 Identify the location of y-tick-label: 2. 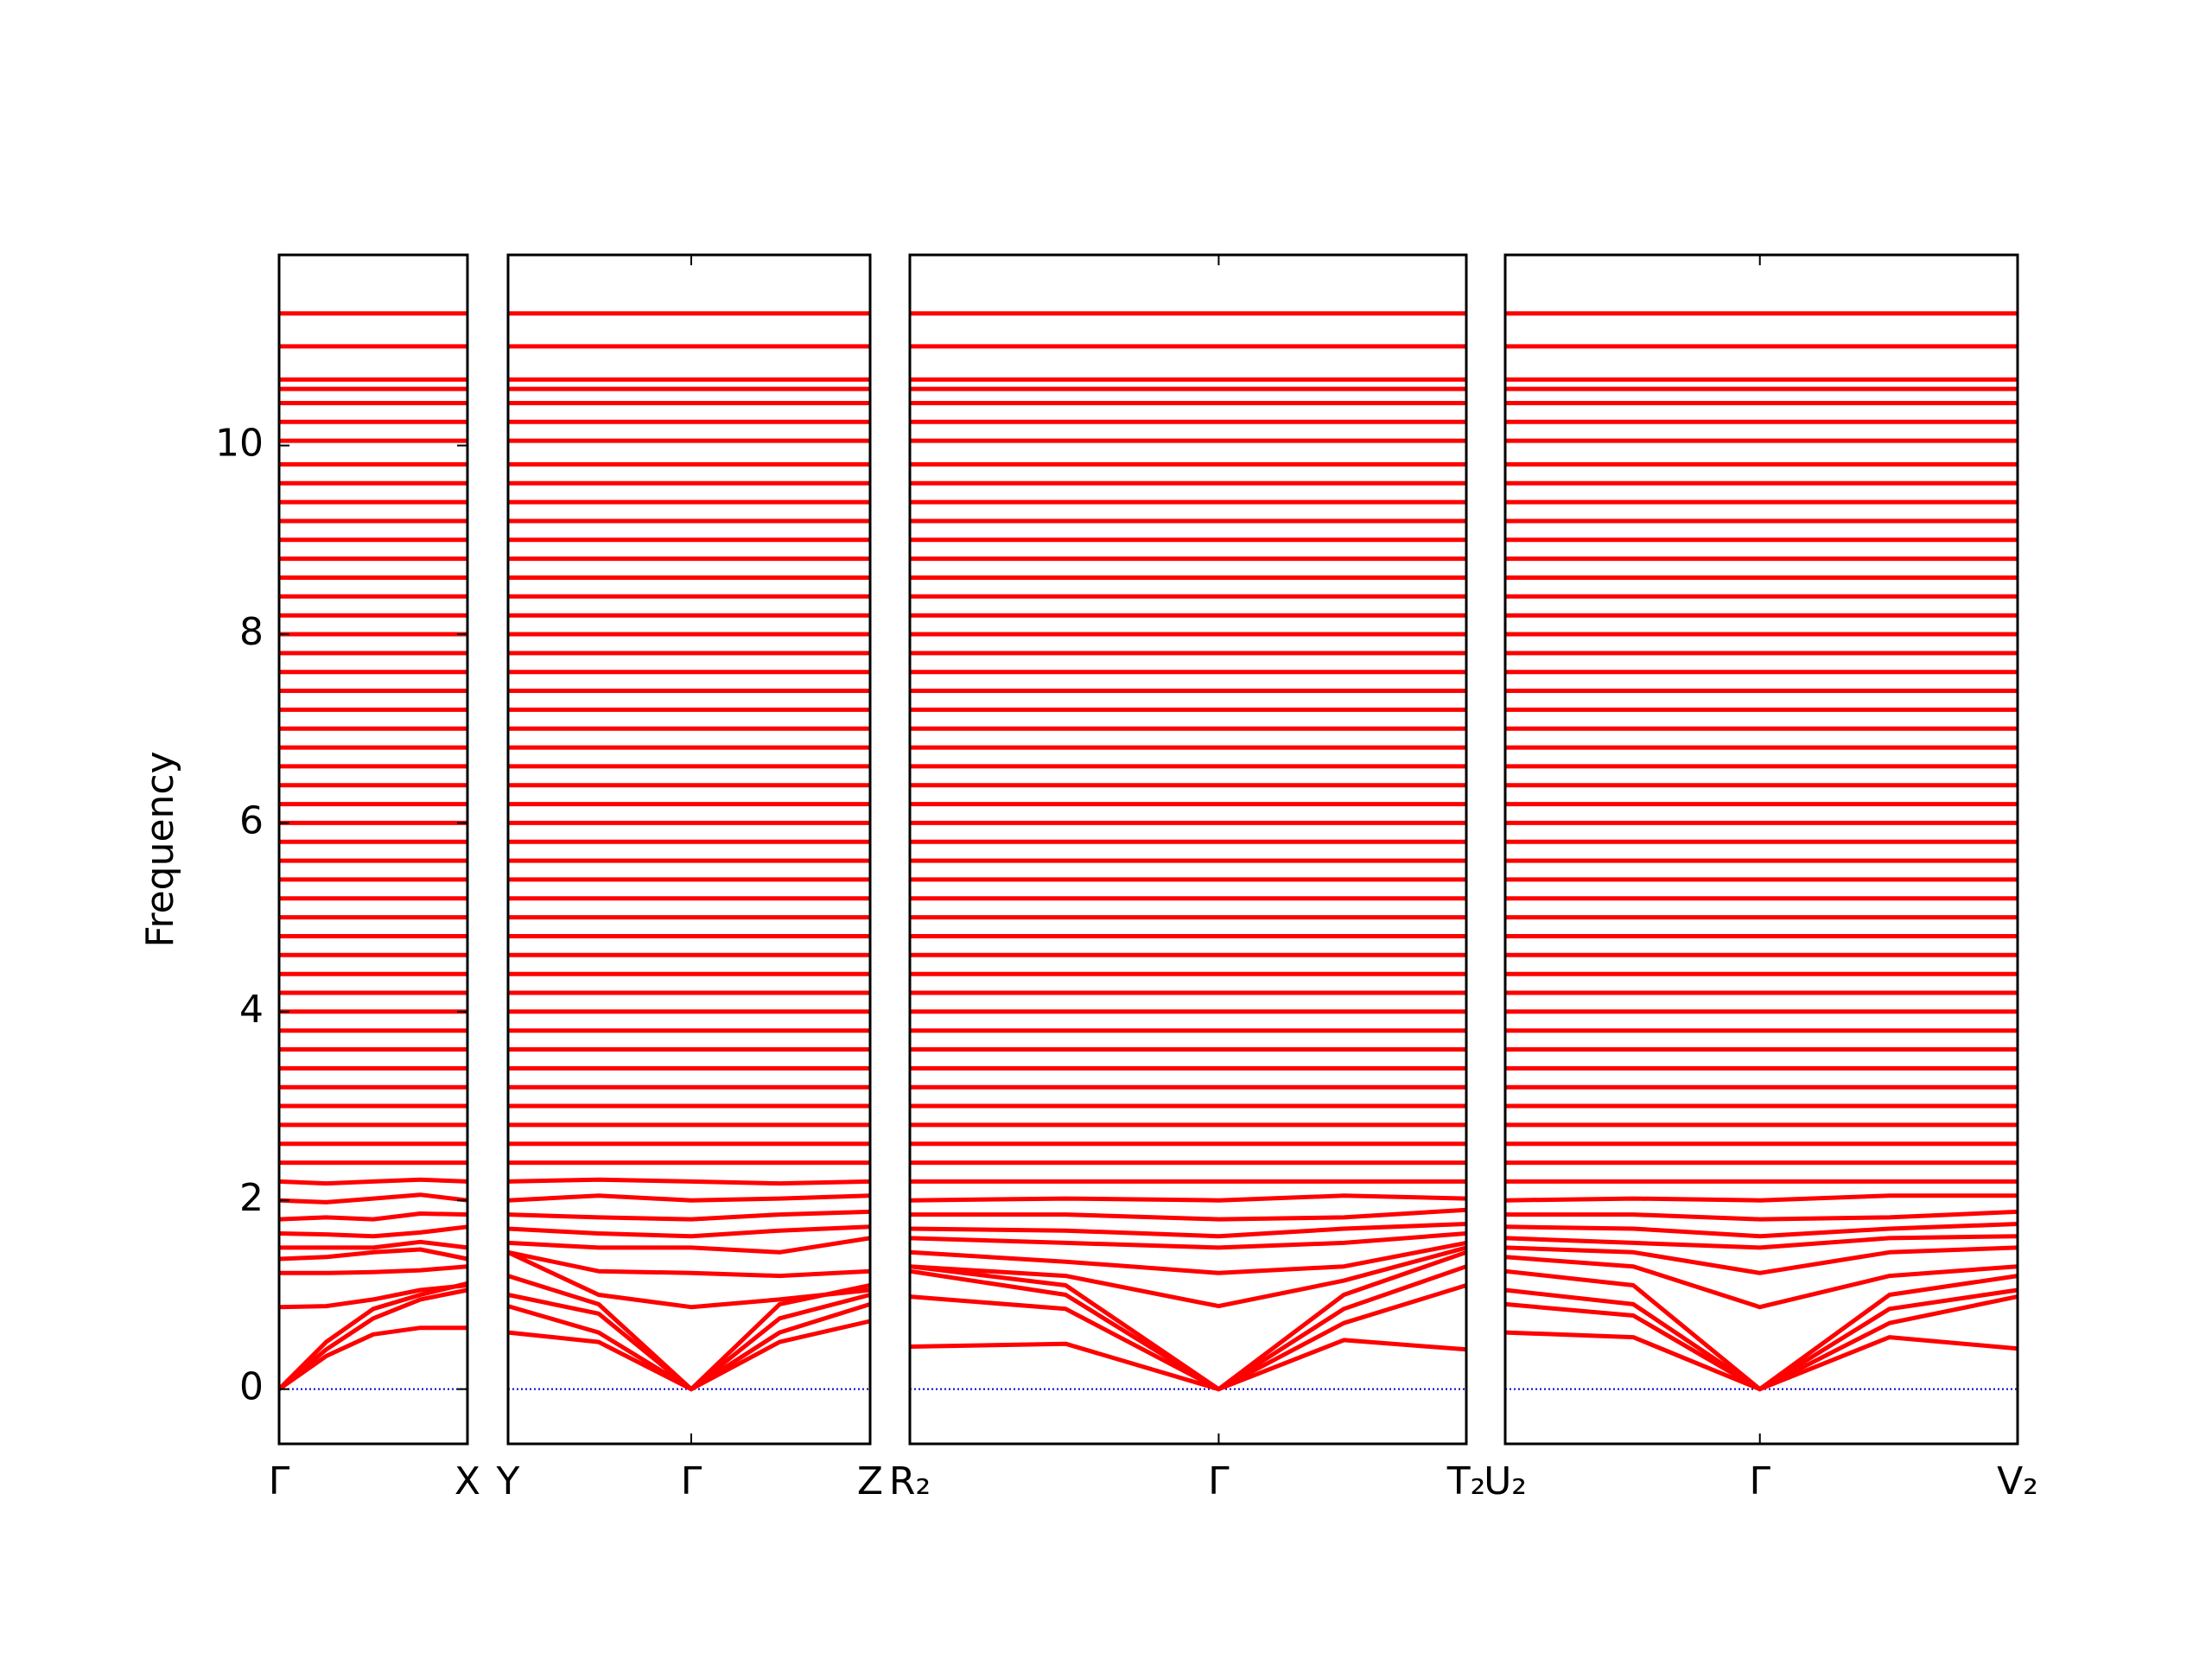
(251, 1198).